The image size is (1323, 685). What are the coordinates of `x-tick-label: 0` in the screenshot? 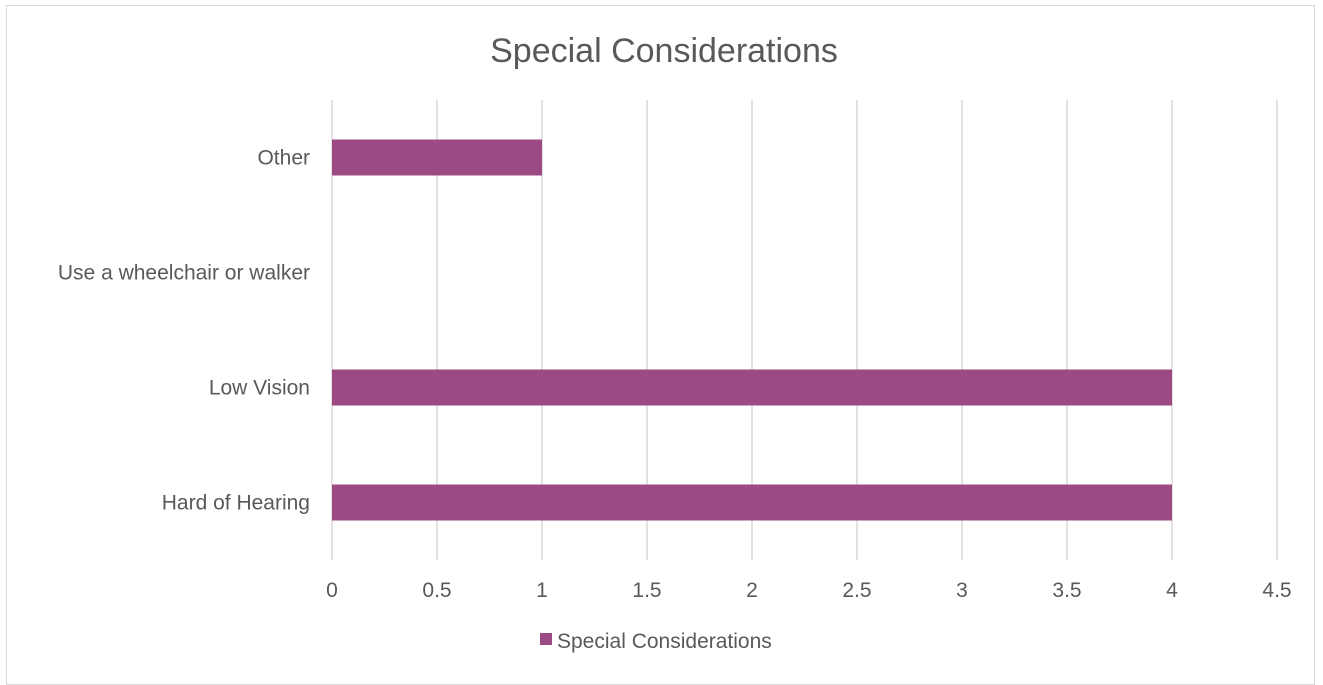 It's located at (332, 590).